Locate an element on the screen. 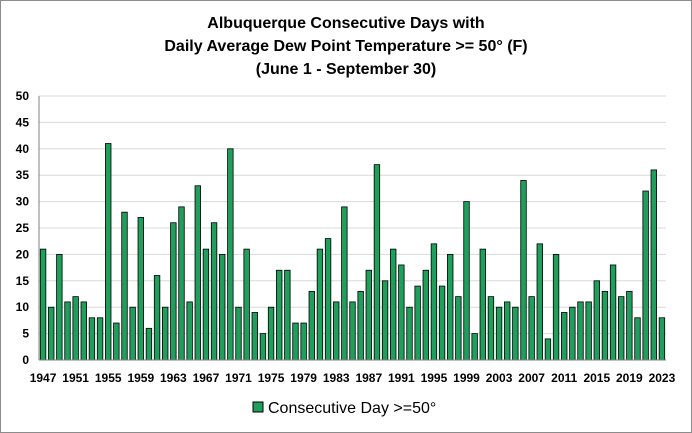 The width and height of the screenshot is (692, 433). x-tick-label: 2023 is located at coordinates (662, 378).